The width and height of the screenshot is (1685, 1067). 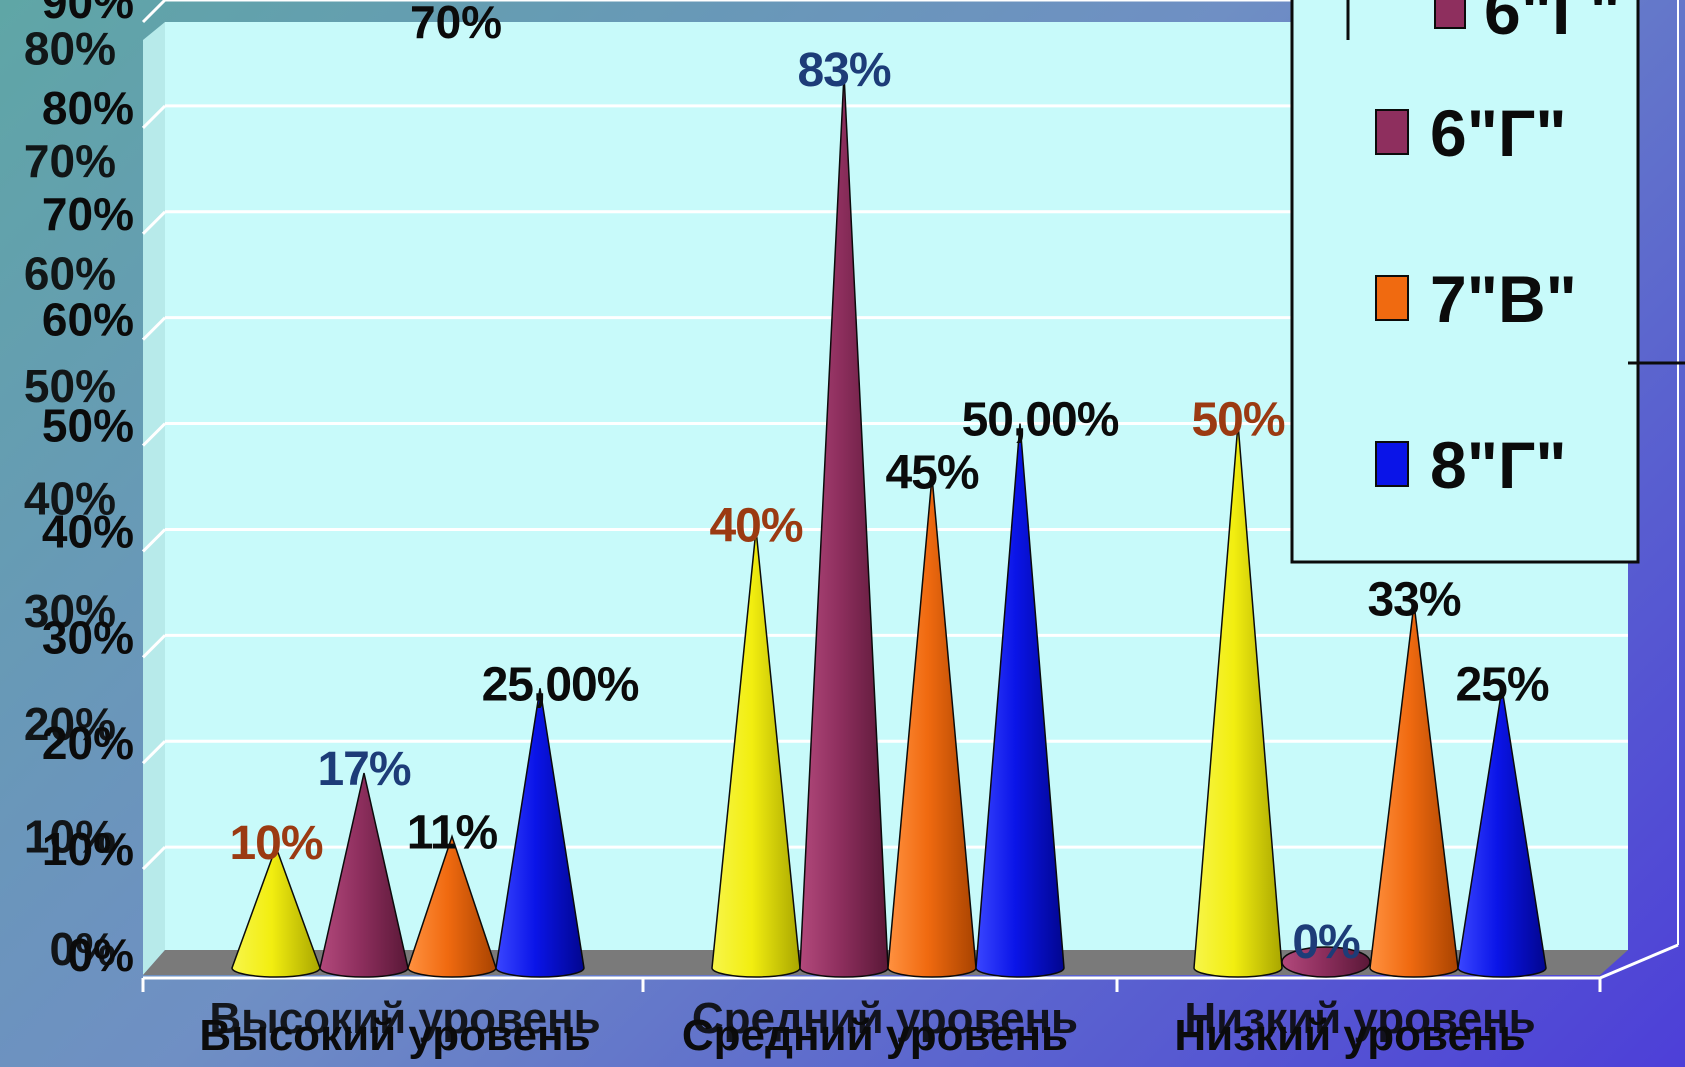 What do you see at coordinates (1326, 942) in the screenshot?
I see `data-label-2-3: 0%` at bounding box center [1326, 942].